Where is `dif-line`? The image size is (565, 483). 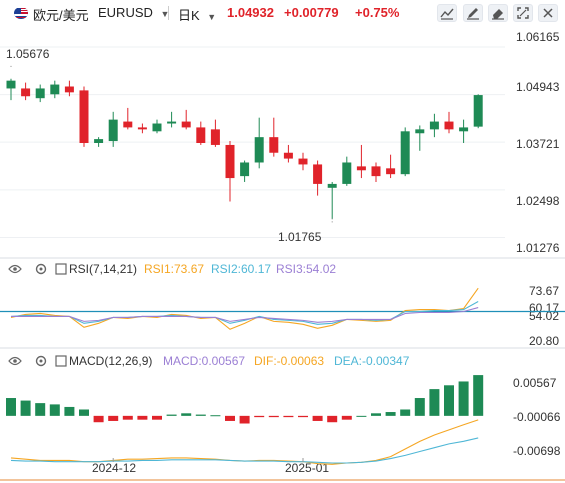 dif-line is located at coordinates (244, 442).